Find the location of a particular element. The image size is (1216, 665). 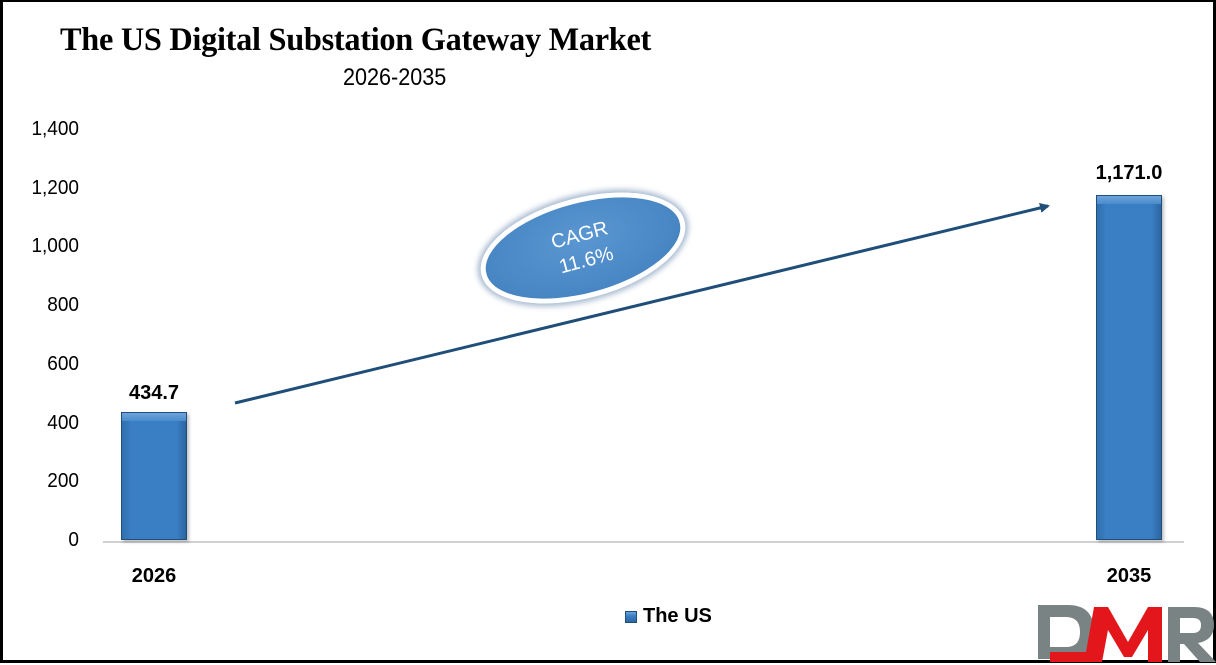

bar-2026 is located at coordinates (154, 476).